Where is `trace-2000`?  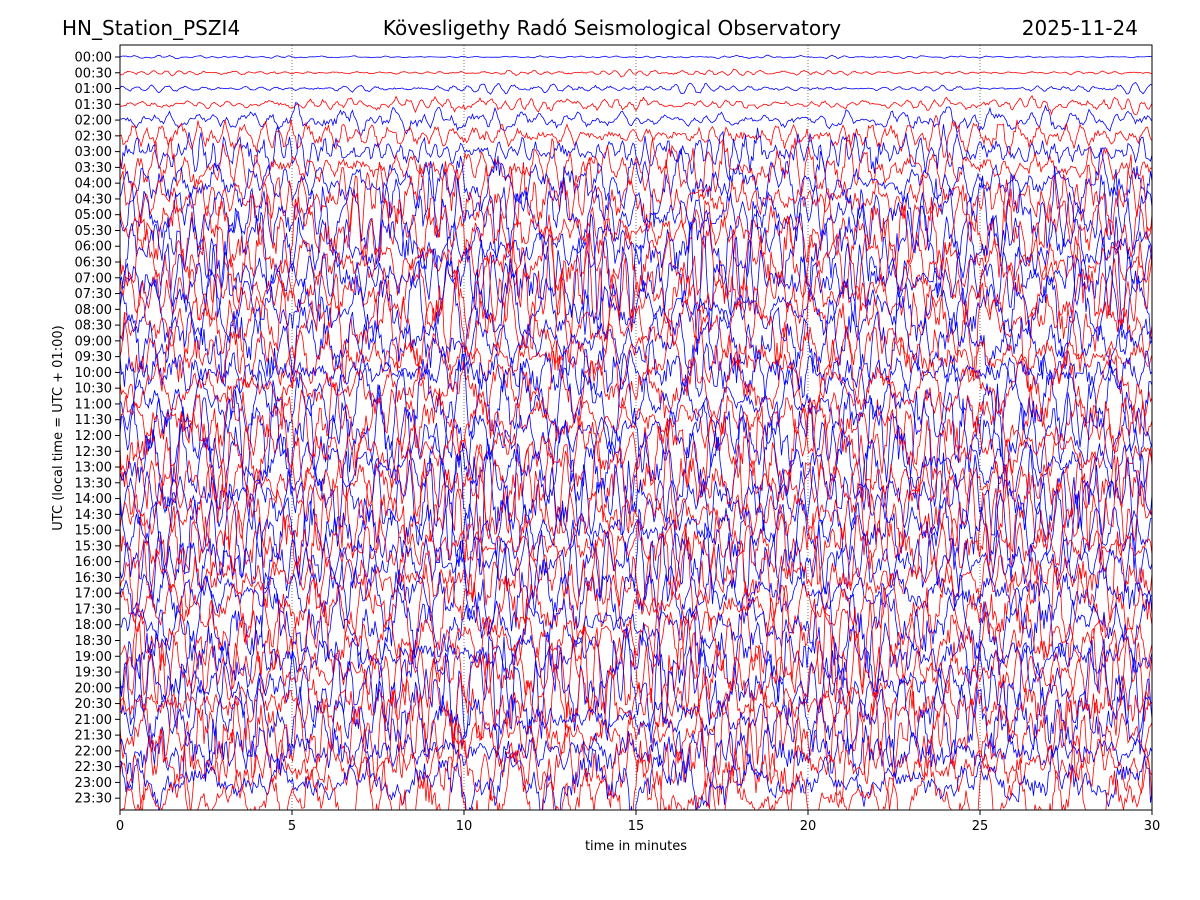
trace-2000 is located at coordinates (636, 691).